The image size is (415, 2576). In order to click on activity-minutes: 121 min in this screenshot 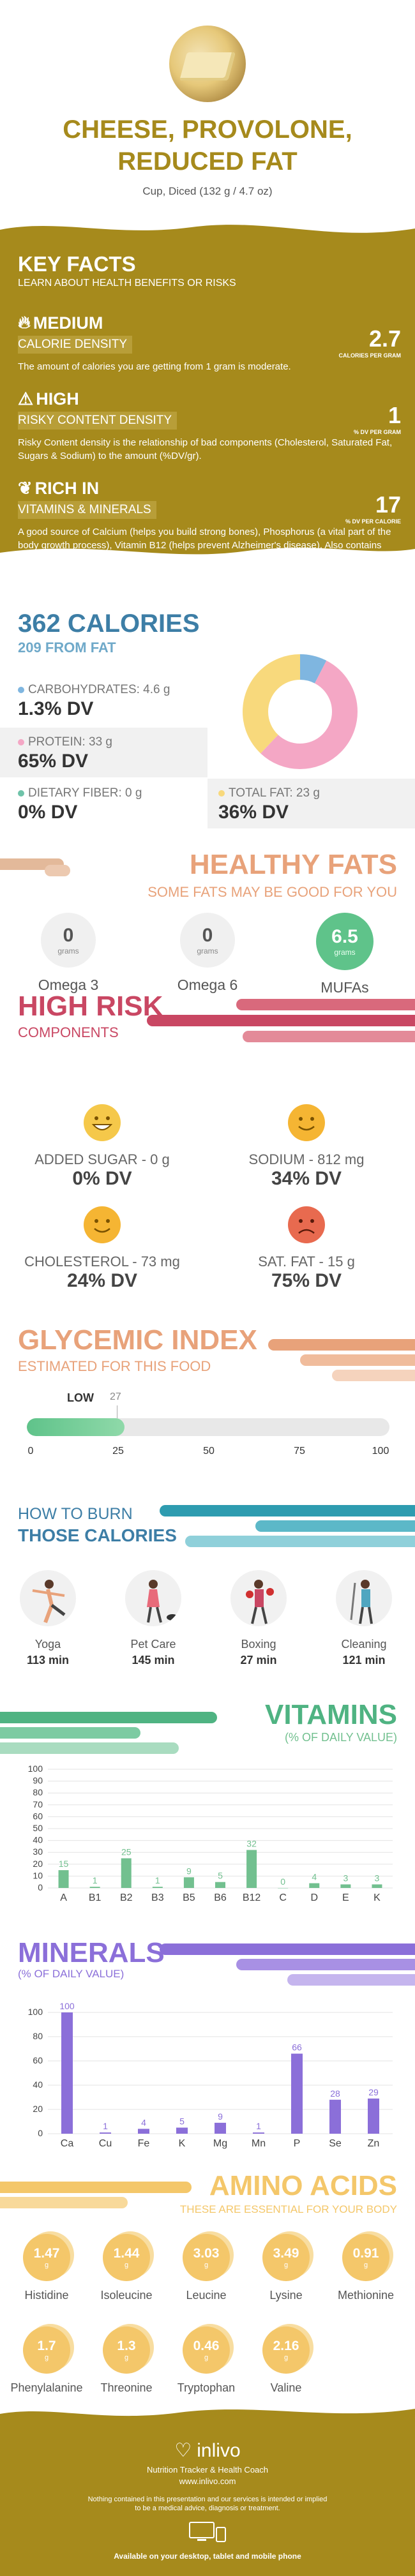, I will do `click(364, 1660)`.